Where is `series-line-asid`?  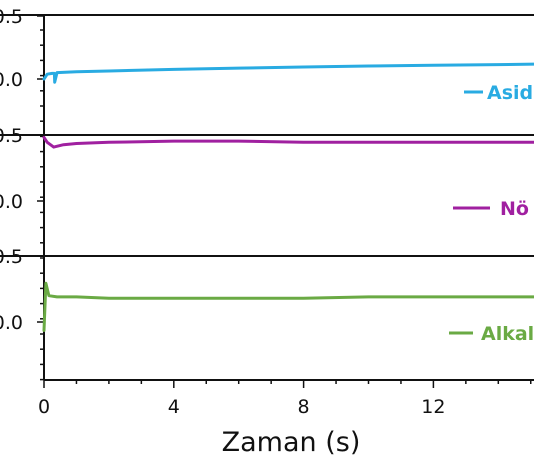
series-line-asid is located at coordinates (288, 73).